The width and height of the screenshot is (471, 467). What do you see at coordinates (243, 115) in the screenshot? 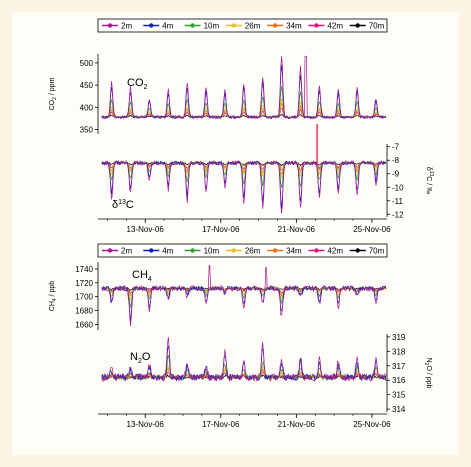
I see `co2-series-70m` at bounding box center [243, 115].